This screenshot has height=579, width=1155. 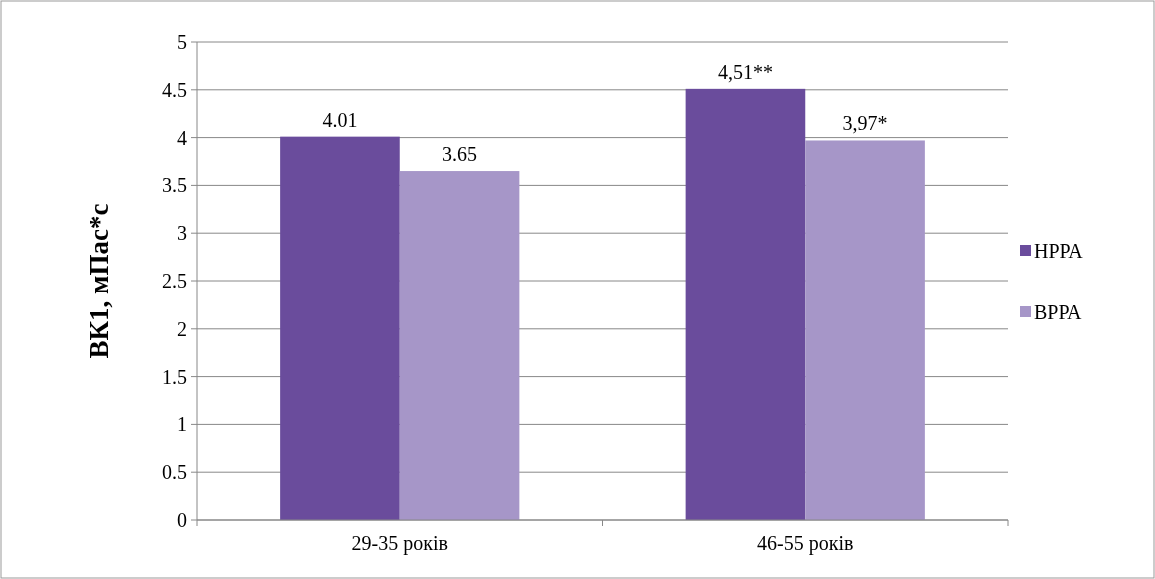 I want to click on data-label: 4,51**, so click(x=745, y=71).